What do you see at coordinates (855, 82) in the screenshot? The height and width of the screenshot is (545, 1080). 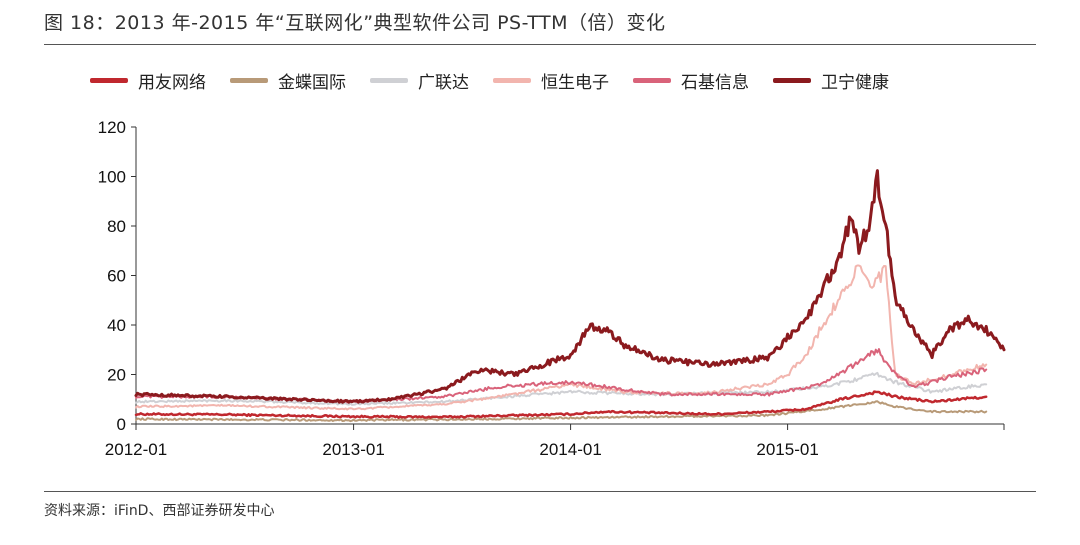 I see `legend-label: 卫宁健康` at bounding box center [855, 82].